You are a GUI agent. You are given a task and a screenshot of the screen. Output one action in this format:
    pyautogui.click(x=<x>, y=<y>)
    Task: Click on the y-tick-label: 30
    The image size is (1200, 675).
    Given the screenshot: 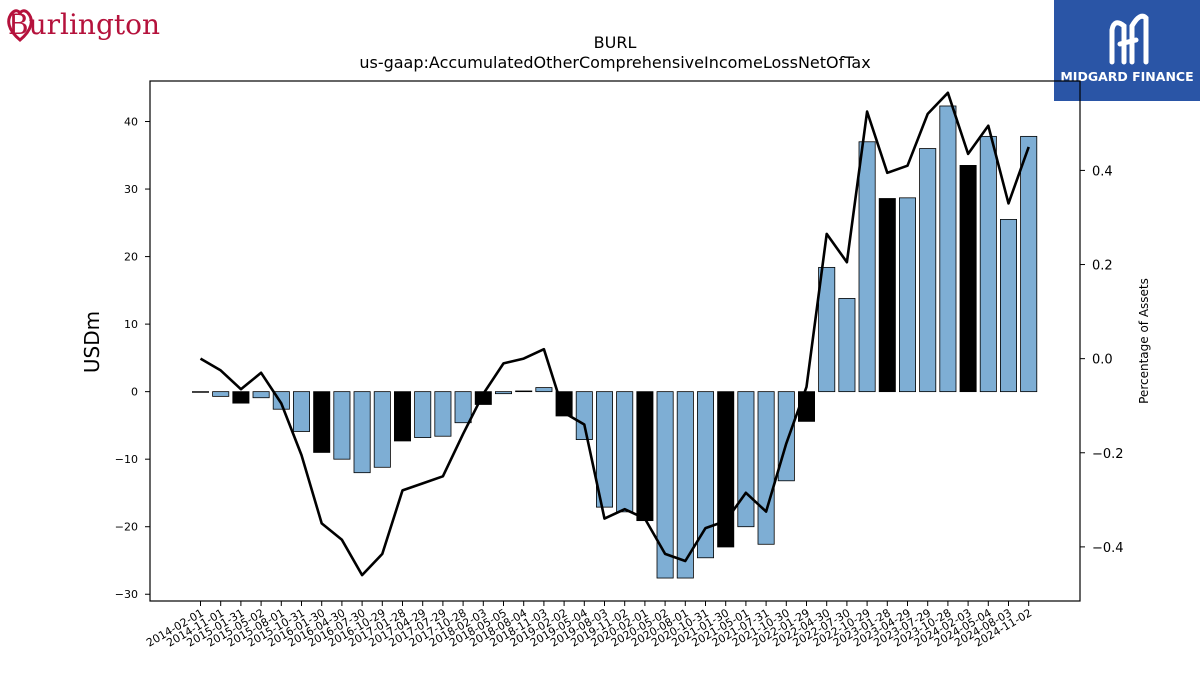 What is the action you would take?
    pyautogui.click(x=131, y=189)
    